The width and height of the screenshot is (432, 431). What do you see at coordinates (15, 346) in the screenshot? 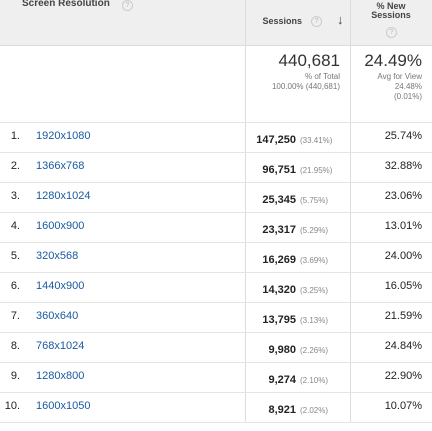
I see `row-index: 8.` at bounding box center [15, 346].